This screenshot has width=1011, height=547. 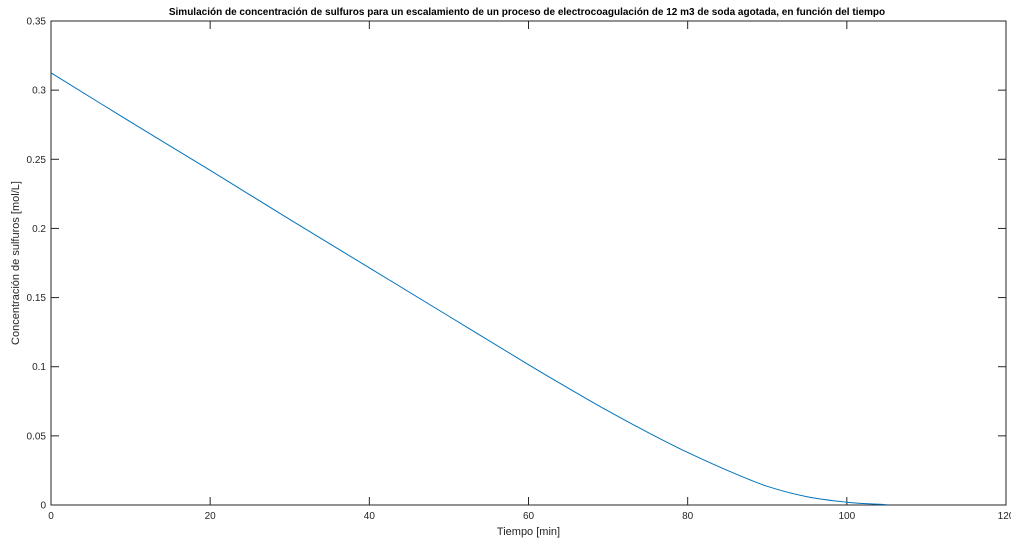 I want to click on y-tick-label: 0.15, so click(x=37, y=298).